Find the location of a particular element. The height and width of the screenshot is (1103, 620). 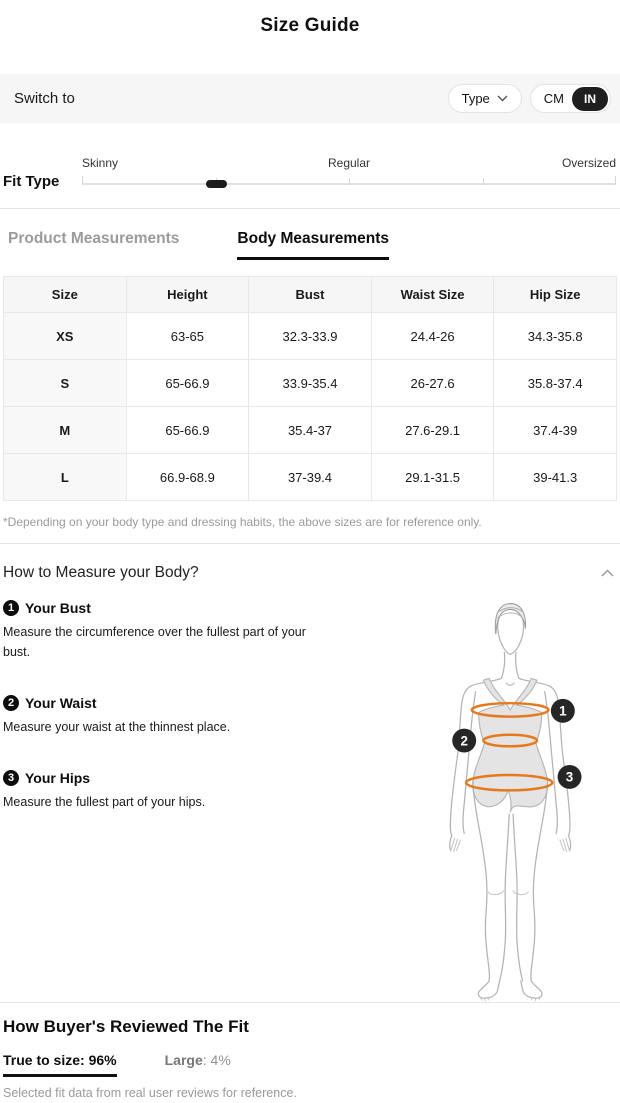

type-dropdown-label: Type is located at coordinates (475, 98).